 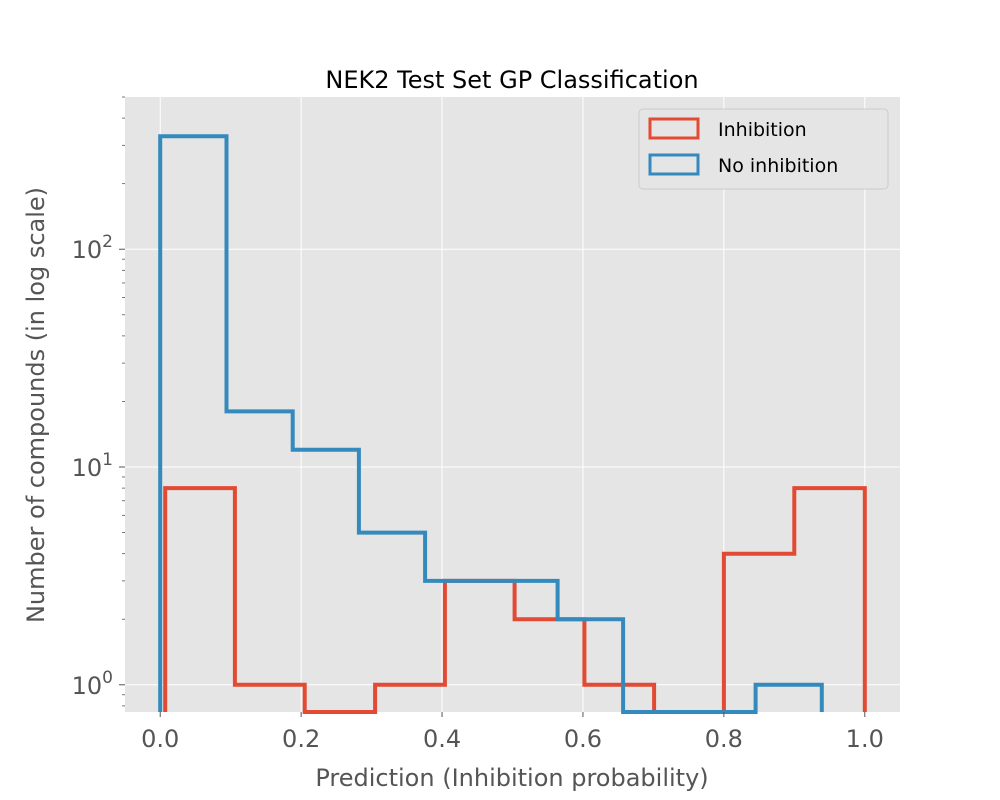 What do you see at coordinates (865, 739) in the screenshot?
I see `x-tick-label: 1.0` at bounding box center [865, 739].